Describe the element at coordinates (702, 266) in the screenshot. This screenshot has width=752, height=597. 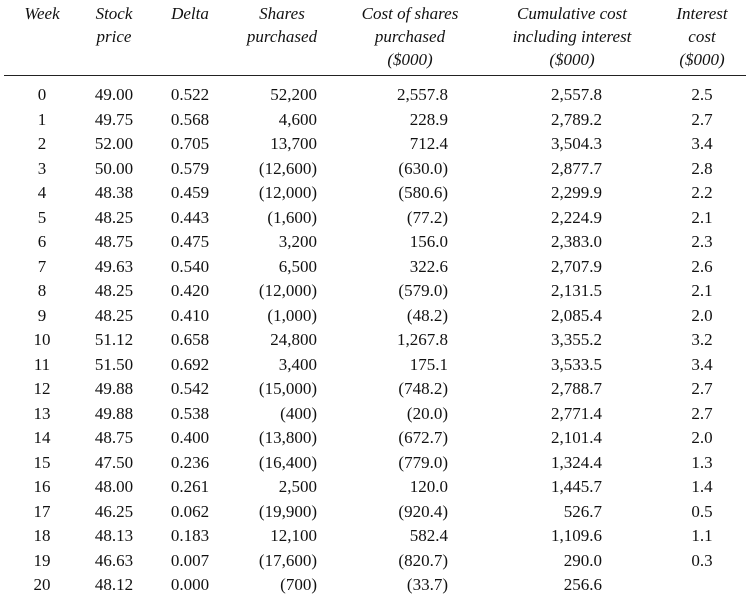
I see `cell-interest-cost: 2.6` at that location.